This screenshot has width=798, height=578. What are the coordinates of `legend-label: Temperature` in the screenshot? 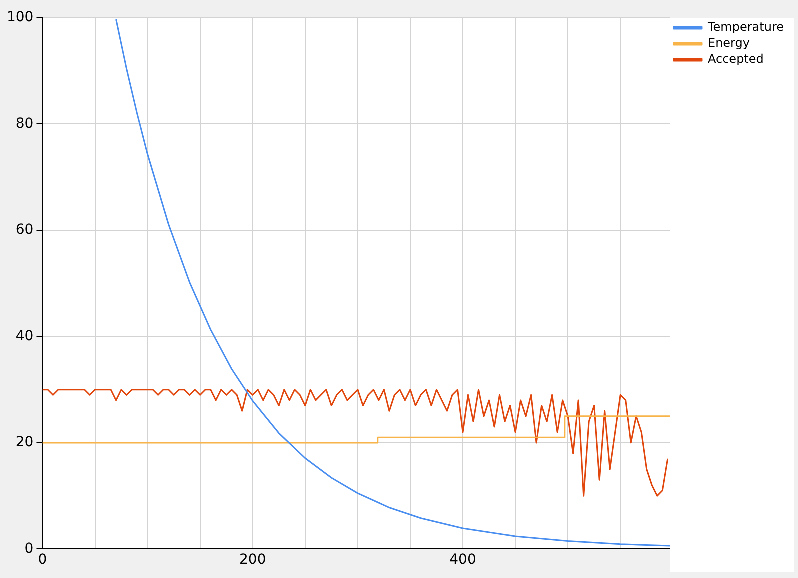 It's located at (745, 27).